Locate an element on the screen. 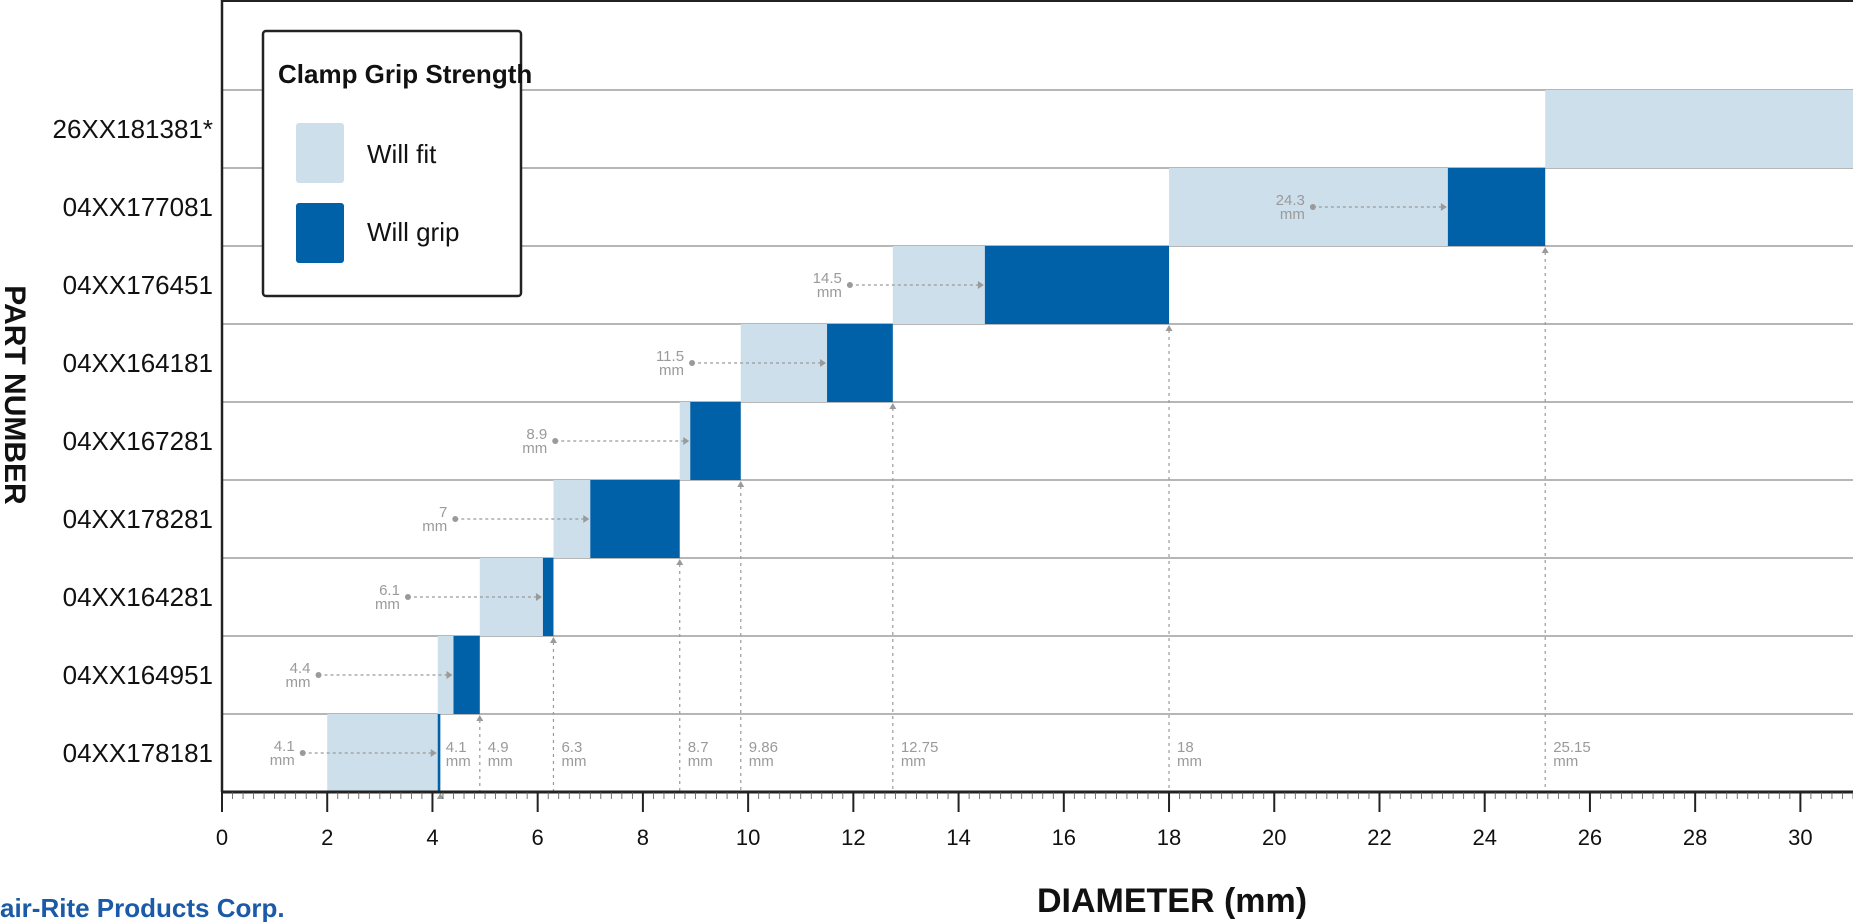  x-tick-label: 26 is located at coordinates (1590, 837).